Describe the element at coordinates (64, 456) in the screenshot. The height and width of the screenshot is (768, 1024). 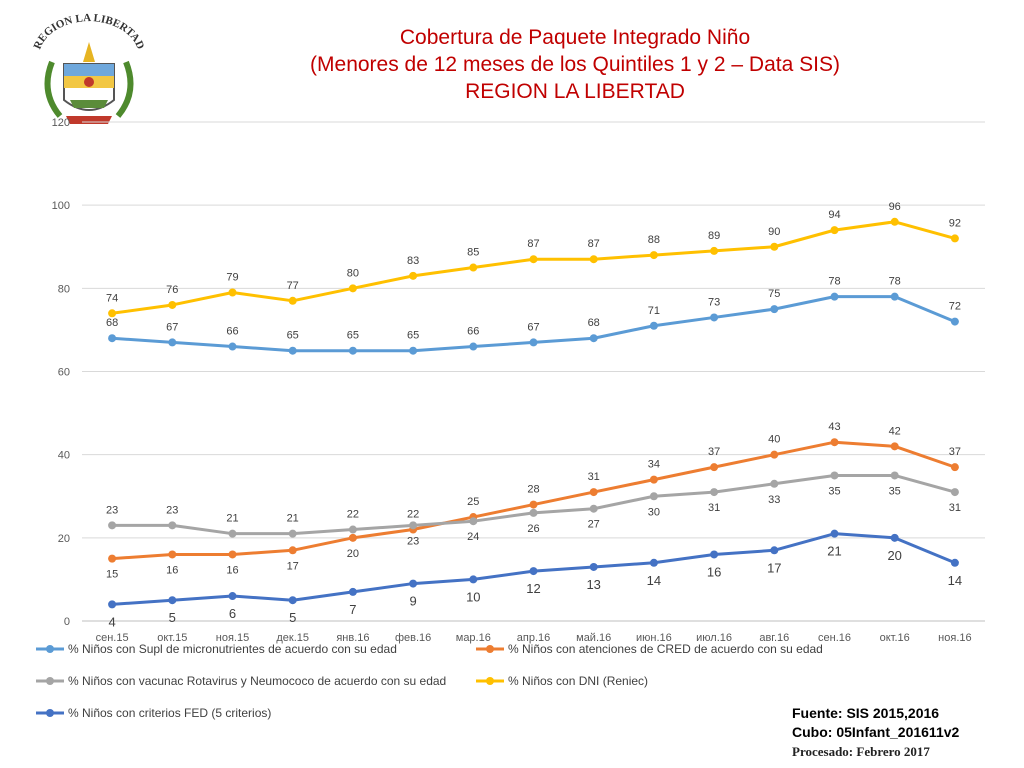
I see `y-tick-label: 40` at that location.